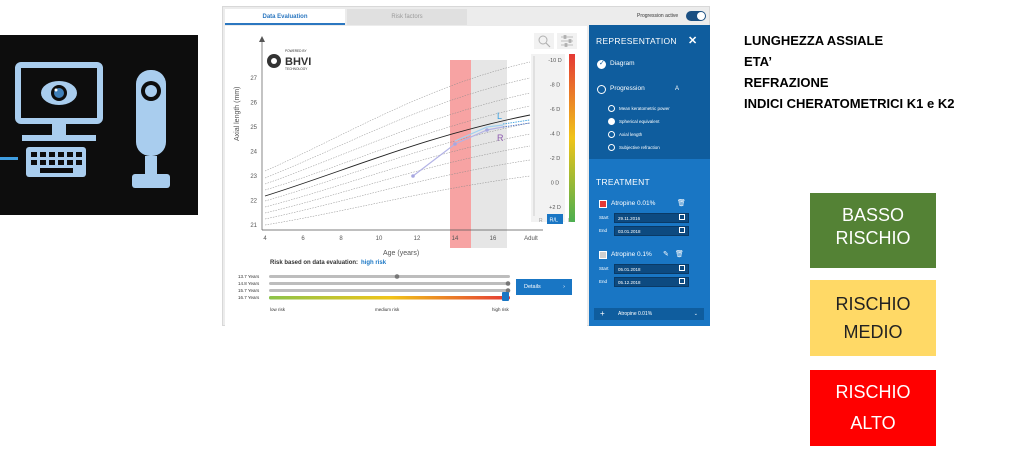 Image resolution: width=1030 pixels, height=453 pixels. Describe the element at coordinates (401, 253) in the screenshot. I see `x-axis-label: Age (years)` at that location.